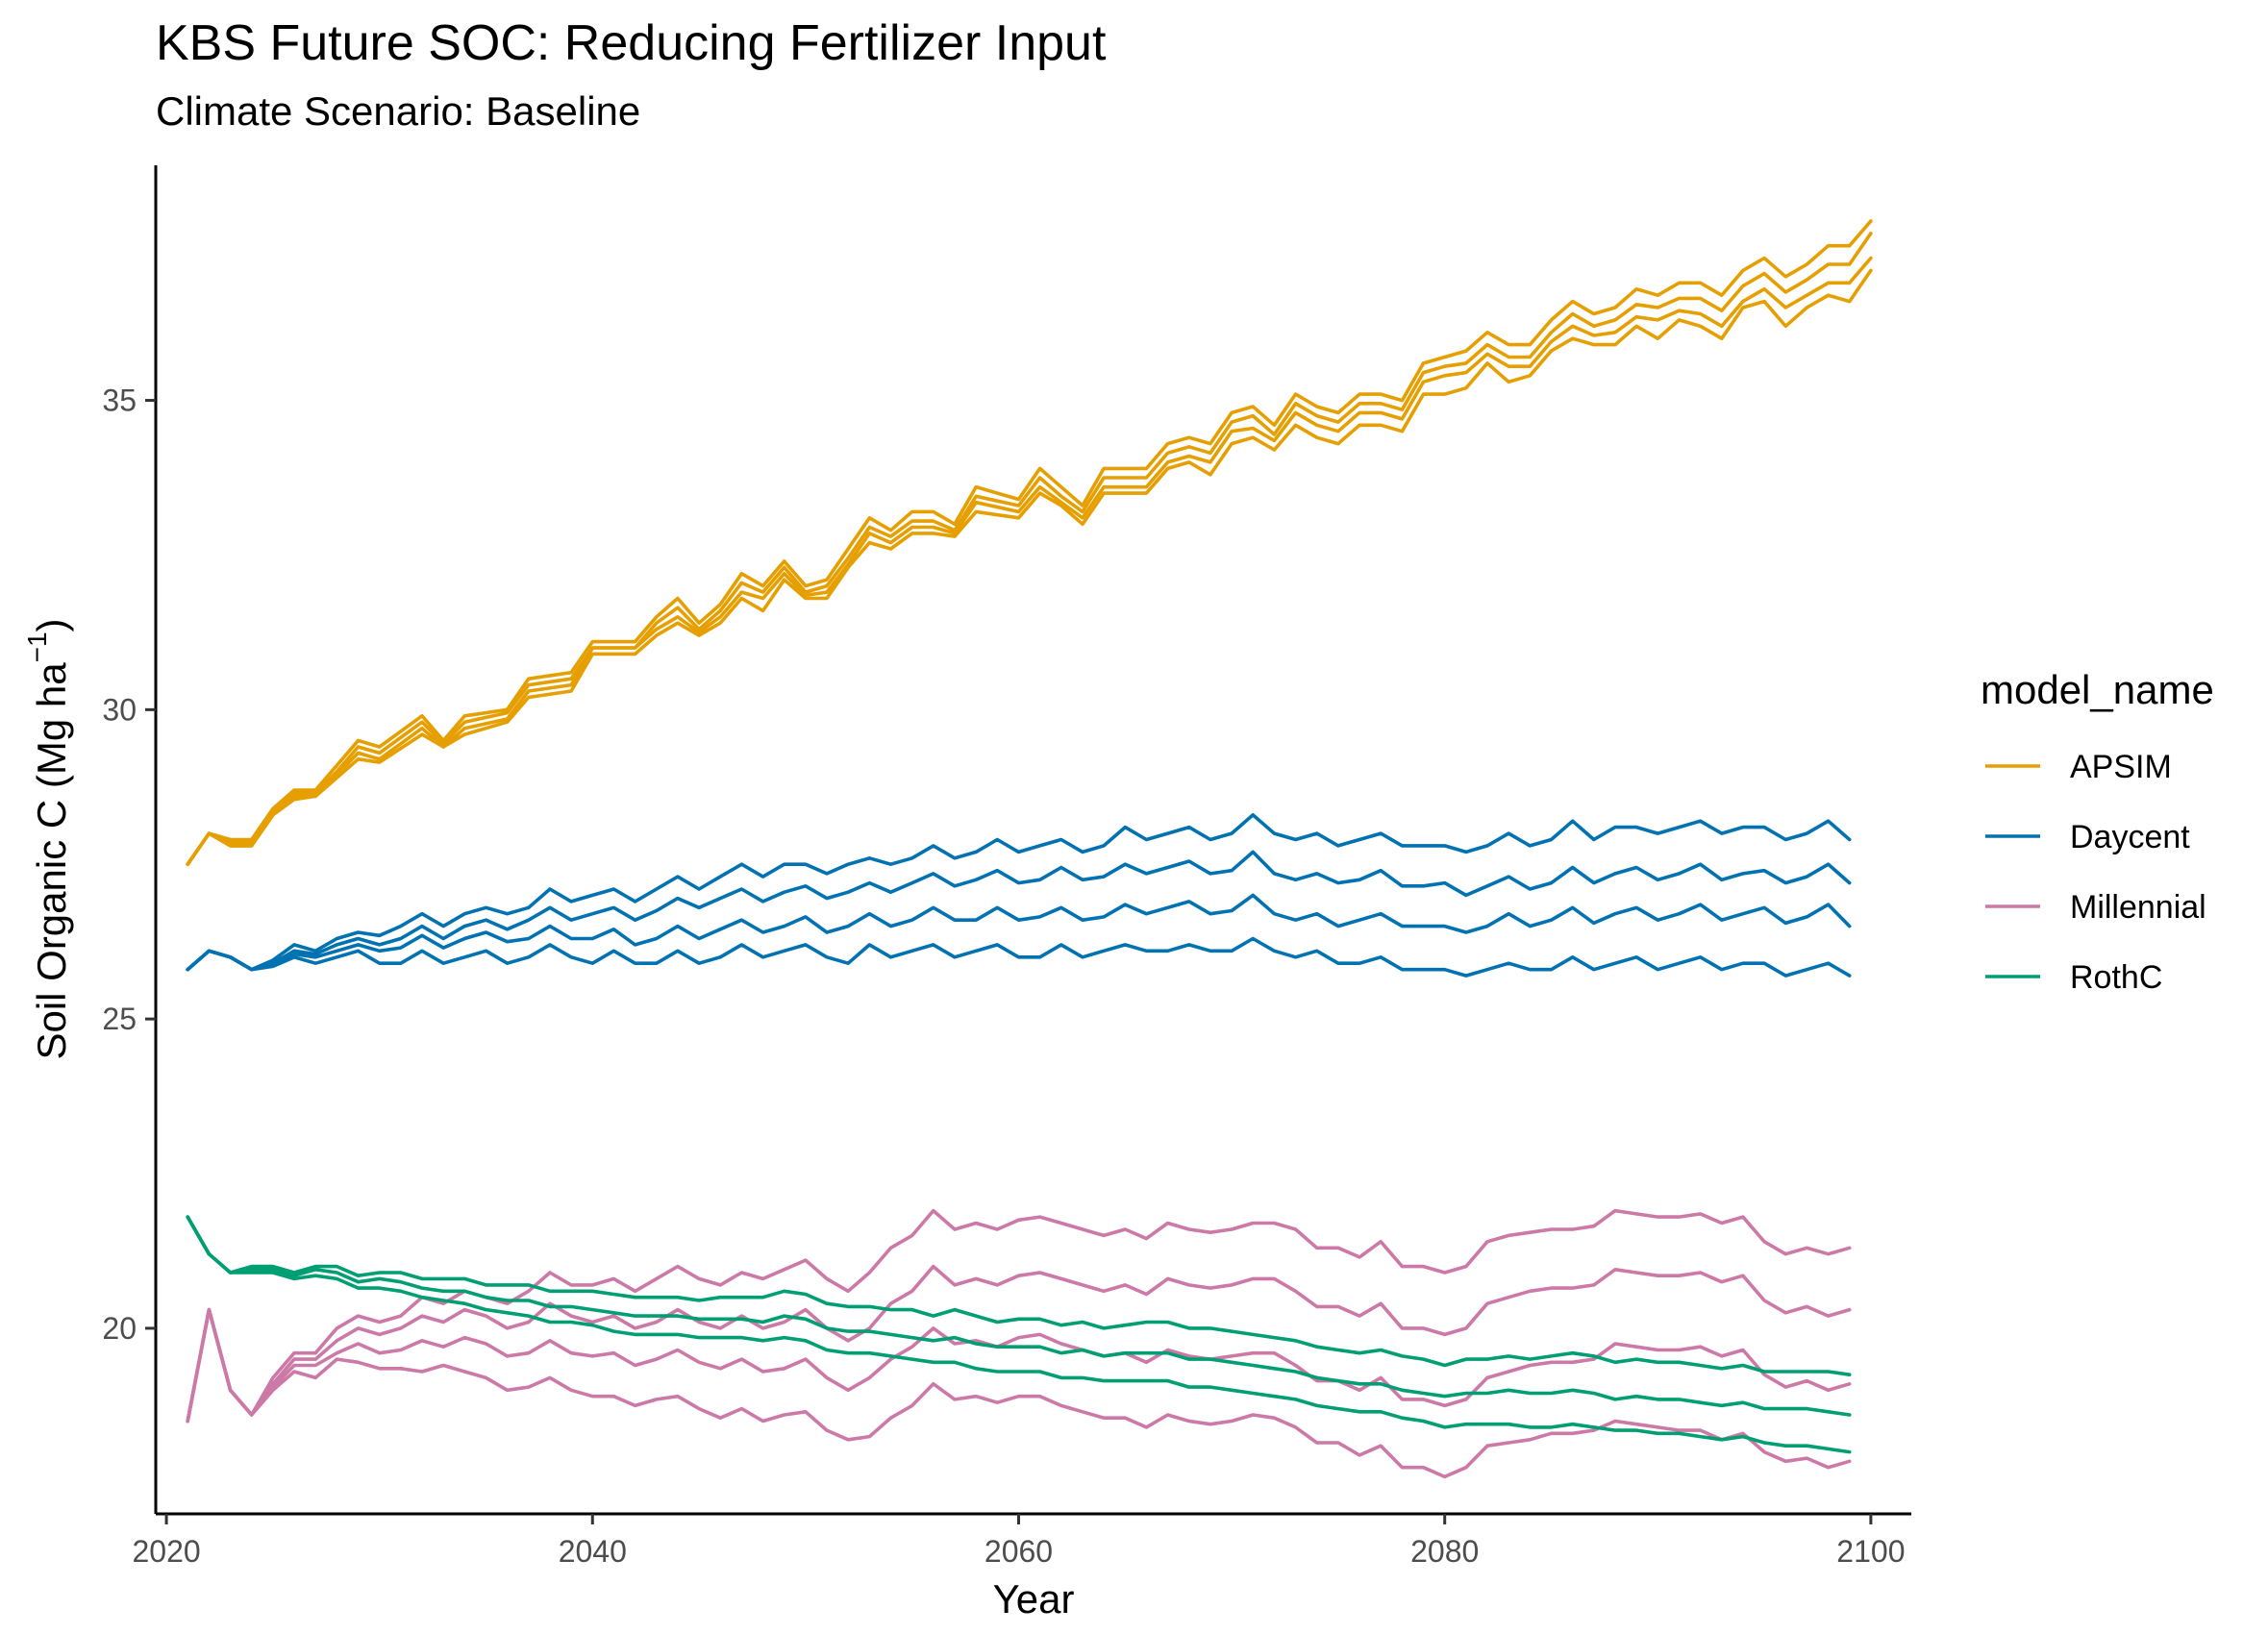 This screenshot has width=2268, height=1634. Describe the element at coordinates (119, 401) in the screenshot. I see `y-tick-label-35: 35` at that location.